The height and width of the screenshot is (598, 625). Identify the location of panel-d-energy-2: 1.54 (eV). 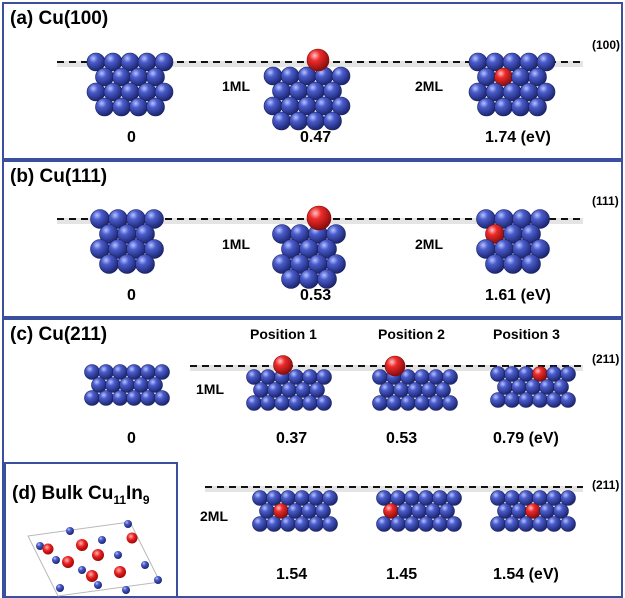
(526, 574).